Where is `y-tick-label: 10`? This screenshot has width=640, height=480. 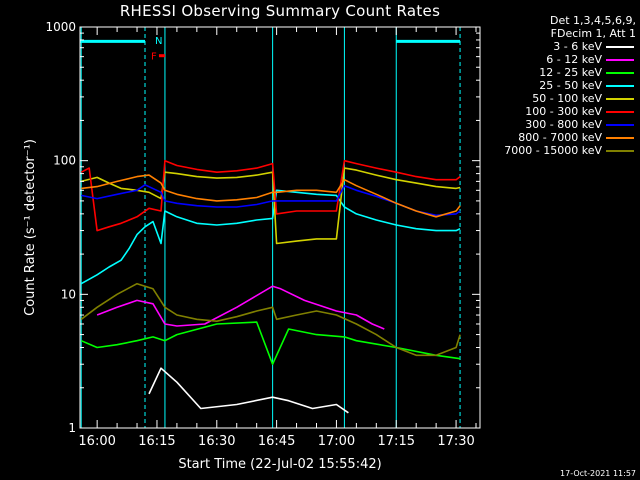 y-tick-label: 10 is located at coordinates (68, 294).